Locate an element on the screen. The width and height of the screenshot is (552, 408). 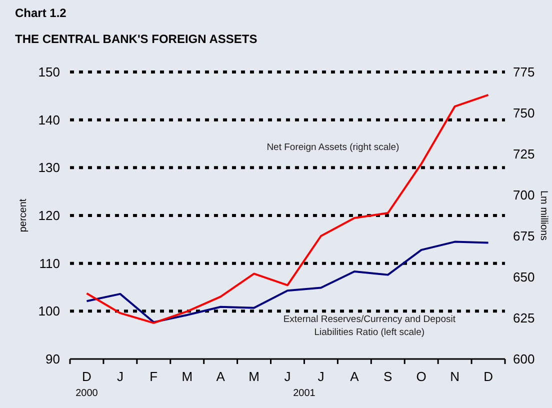
y2-tick-label: 725 is located at coordinates (524, 154).